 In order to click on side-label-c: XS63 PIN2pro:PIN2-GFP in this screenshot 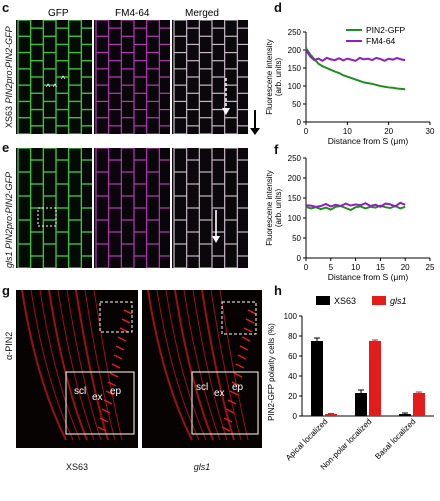, I will do `click(9, 77)`.